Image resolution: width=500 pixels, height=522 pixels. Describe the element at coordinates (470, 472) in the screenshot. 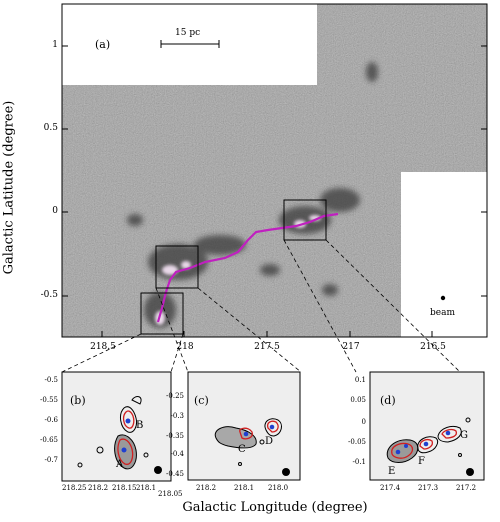

I see `inset-d-beam` at that location.